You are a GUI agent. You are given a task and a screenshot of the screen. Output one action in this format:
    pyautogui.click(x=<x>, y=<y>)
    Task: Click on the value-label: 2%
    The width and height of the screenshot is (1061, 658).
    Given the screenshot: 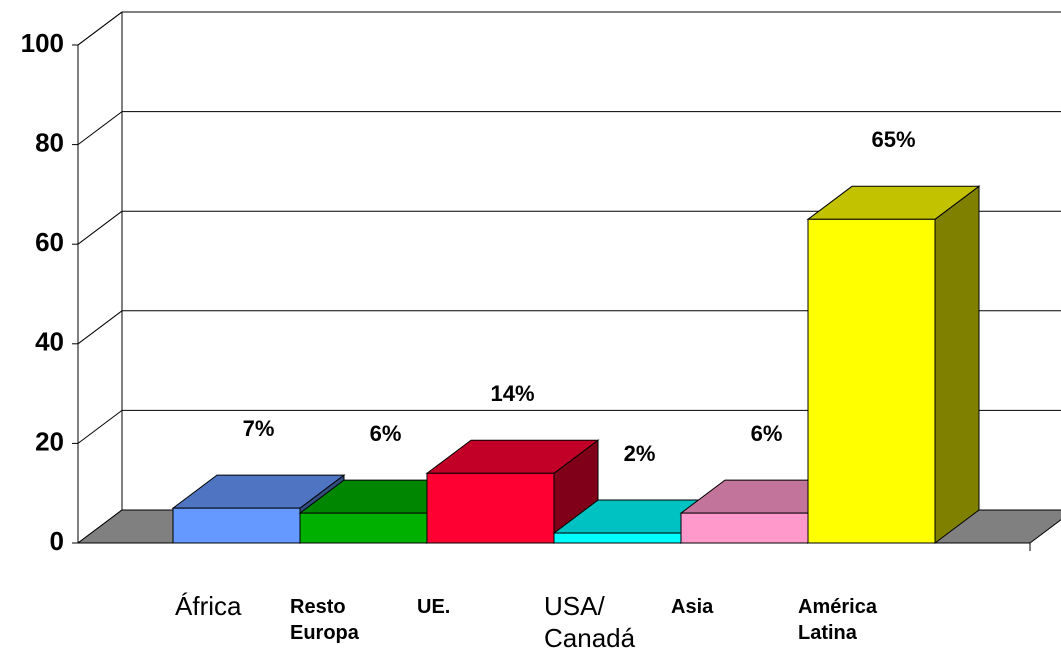 What is the action you would take?
    pyautogui.click(x=640, y=453)
    